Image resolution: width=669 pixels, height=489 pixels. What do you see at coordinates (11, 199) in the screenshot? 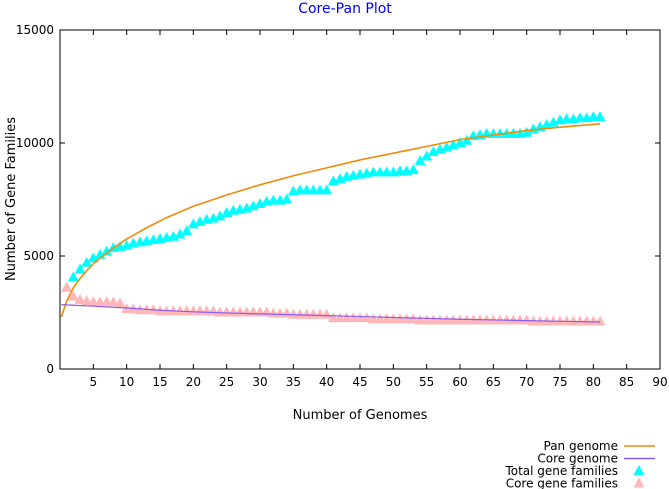
I see `y-axis-label: Number of Gene Families` at bounding box center [11, 199].